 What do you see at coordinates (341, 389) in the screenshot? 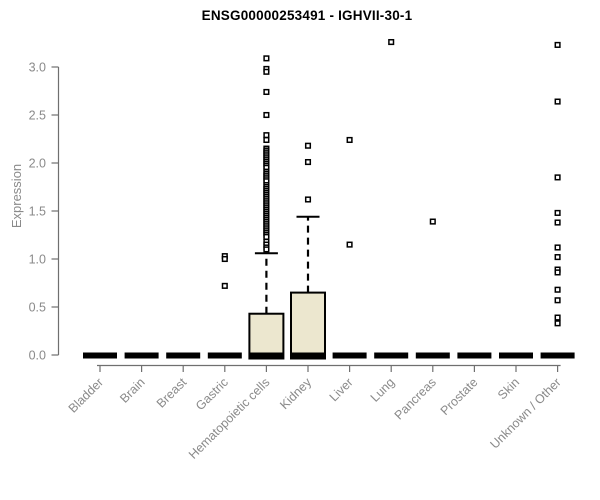
I see `x-tick-label: Liver` at bounding box center [341, 389].